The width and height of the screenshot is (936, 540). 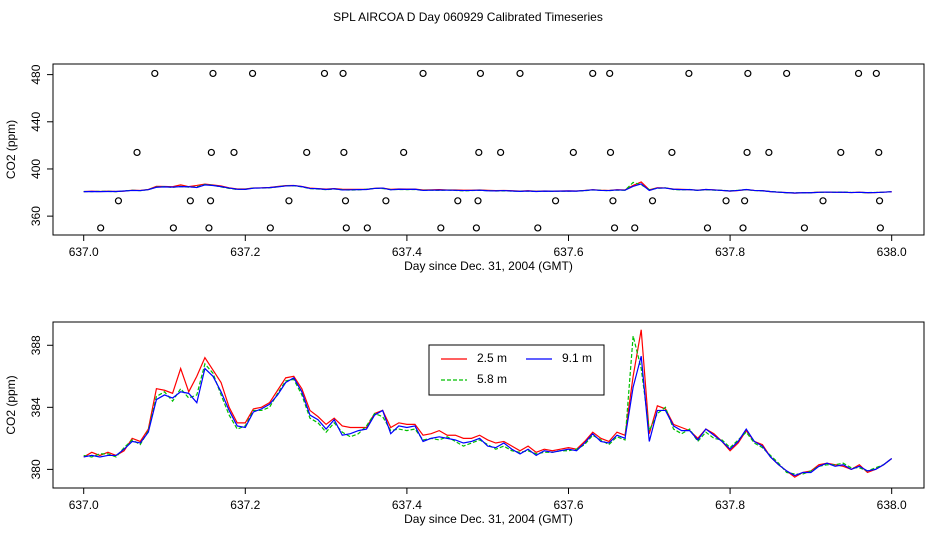 I want to click on y-tick-label: 360, so click(x=36, y=216).